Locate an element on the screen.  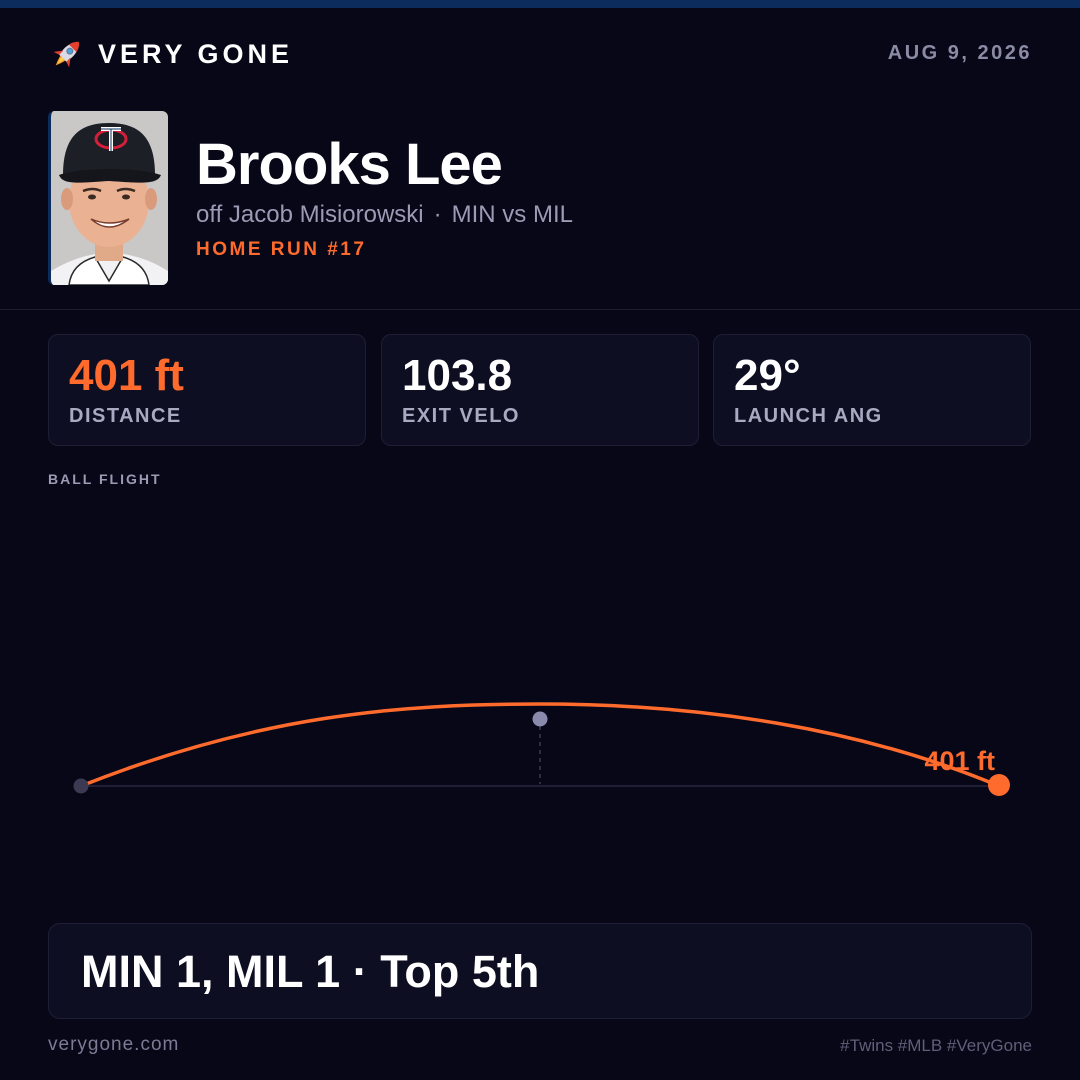
stat-value-launch-angle: 29° is located at coordinates (767, 375).